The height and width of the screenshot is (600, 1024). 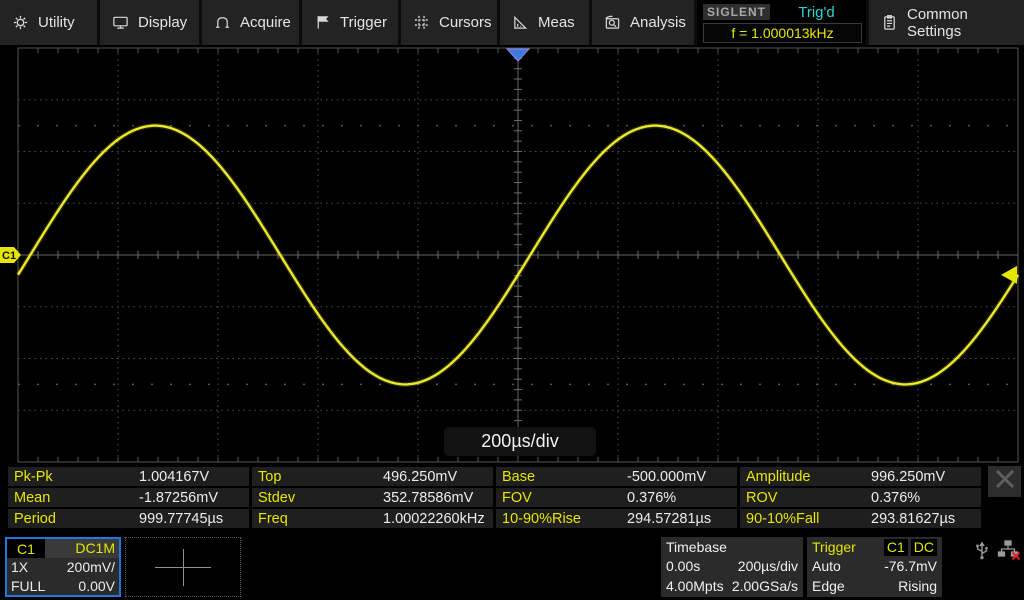 What do you see at coordinates (421, 22) in the screenshot?
I see `cursors-icon` at bounding box center [421, 22].